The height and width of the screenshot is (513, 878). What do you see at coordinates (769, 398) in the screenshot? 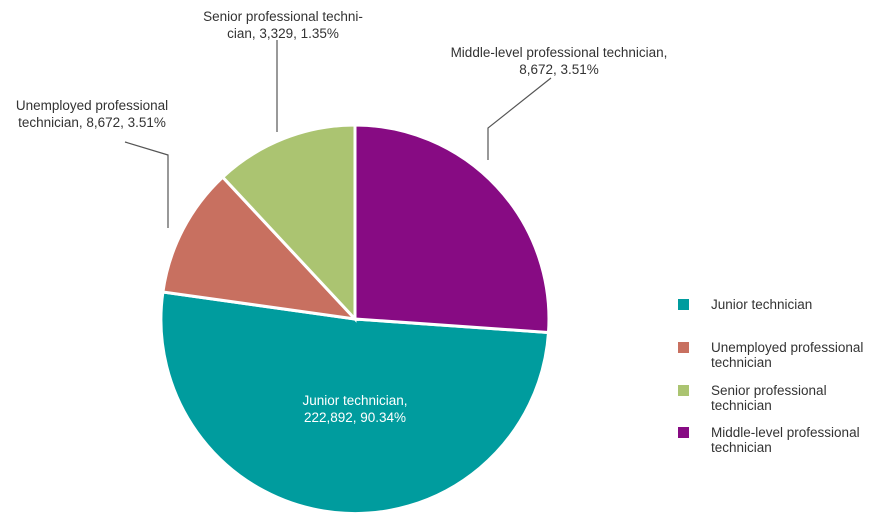
I see `legend-label: Senior professional technician` at bounding box center [769, 398].